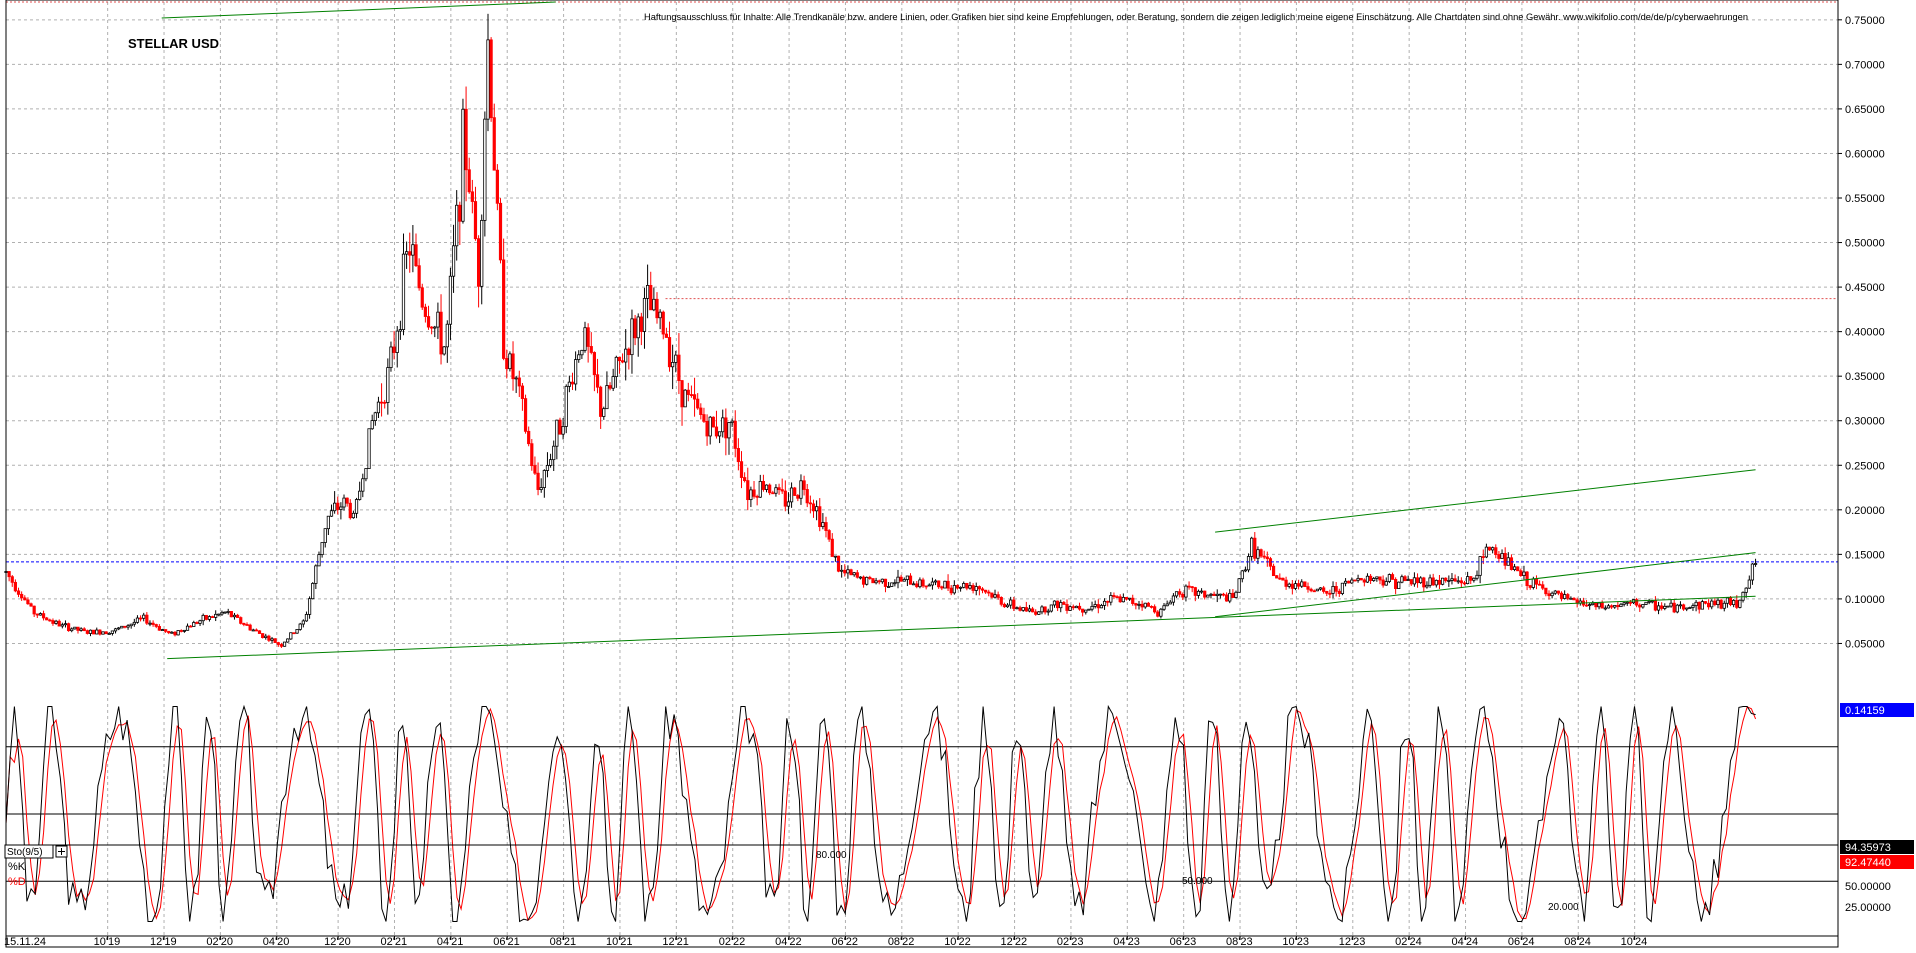 This screenshot has width=1916, height=953. Describe the element at coordinates (732, 942) in the screenshot. I see `x-tick-label: 02'22` at that location.